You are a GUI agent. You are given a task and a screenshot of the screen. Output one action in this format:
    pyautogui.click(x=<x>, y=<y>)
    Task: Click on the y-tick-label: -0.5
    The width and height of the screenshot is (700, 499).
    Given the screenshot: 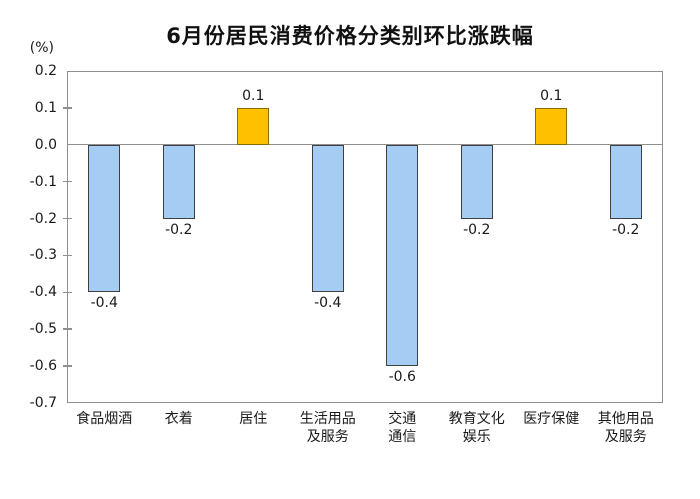 What is the action you would take?
    pyautogui.click(x=43, y=329)
    